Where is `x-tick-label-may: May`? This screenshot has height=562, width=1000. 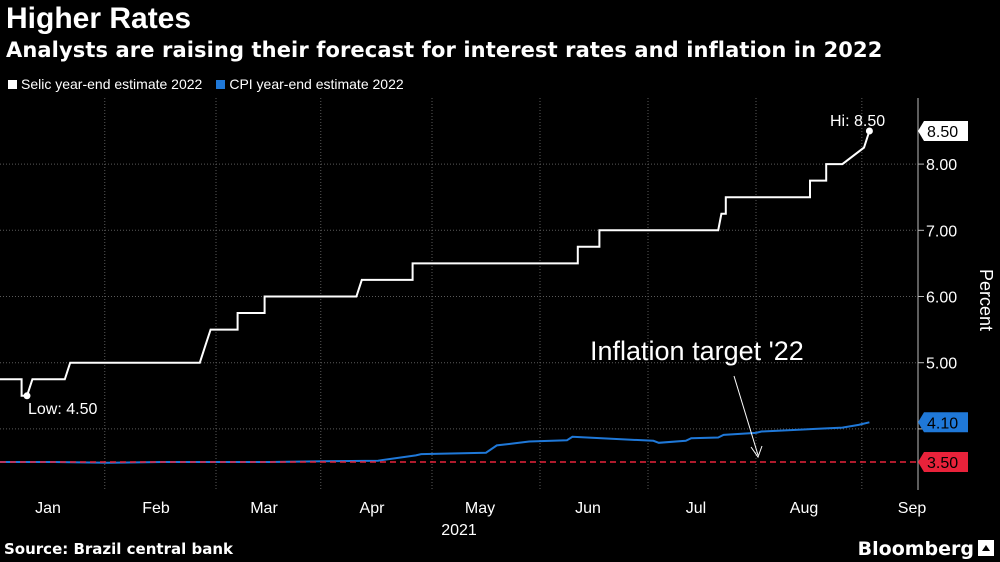
x-tick-label-may: May is located at coordinates (480, 508).